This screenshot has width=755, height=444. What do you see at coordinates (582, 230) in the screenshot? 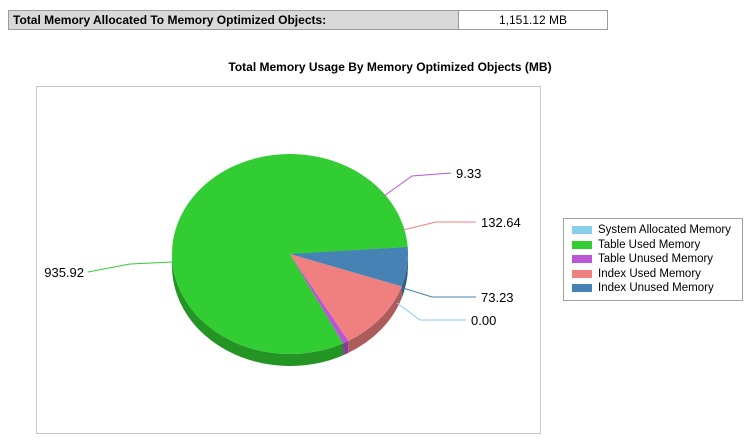
I see `legend-swatch-system-allocated-memory` at bounding box center [582, 230].